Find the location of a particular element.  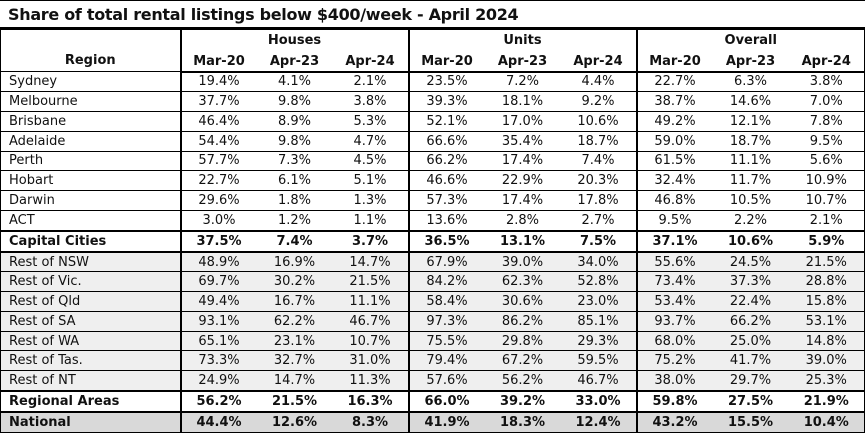

value-cell: 59.5% is located at coordinates (598, 360).